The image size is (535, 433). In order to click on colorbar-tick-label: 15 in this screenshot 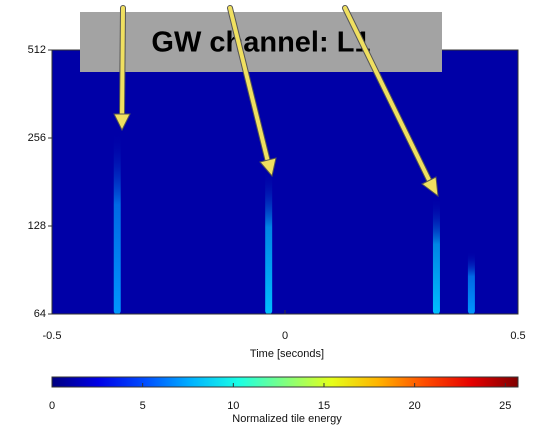, I will do `click(324, 406)`.